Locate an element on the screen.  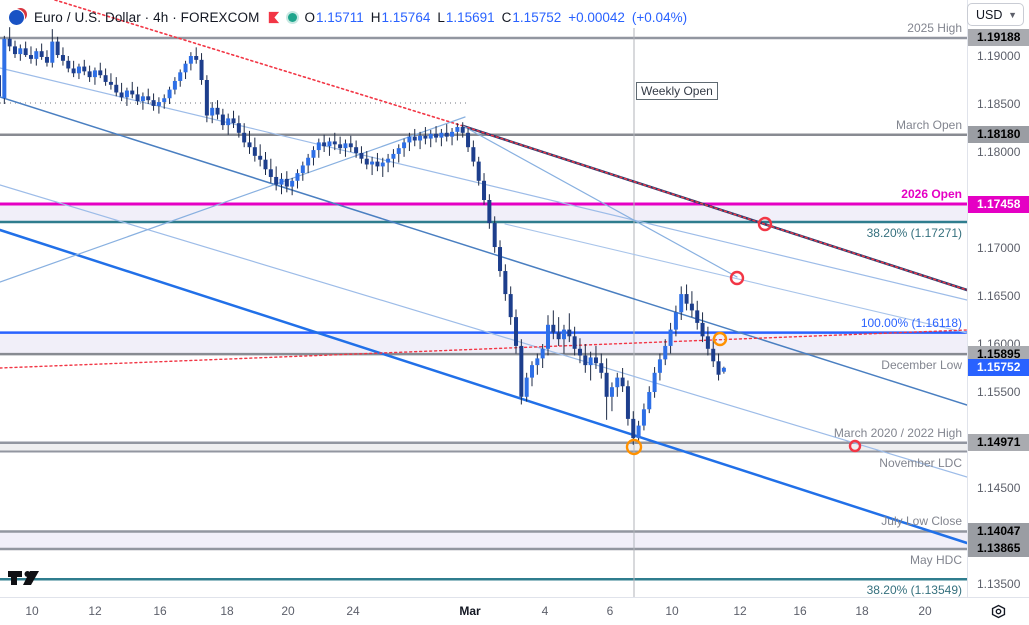
fib-dotted-support is located at coordinates (483, 349).